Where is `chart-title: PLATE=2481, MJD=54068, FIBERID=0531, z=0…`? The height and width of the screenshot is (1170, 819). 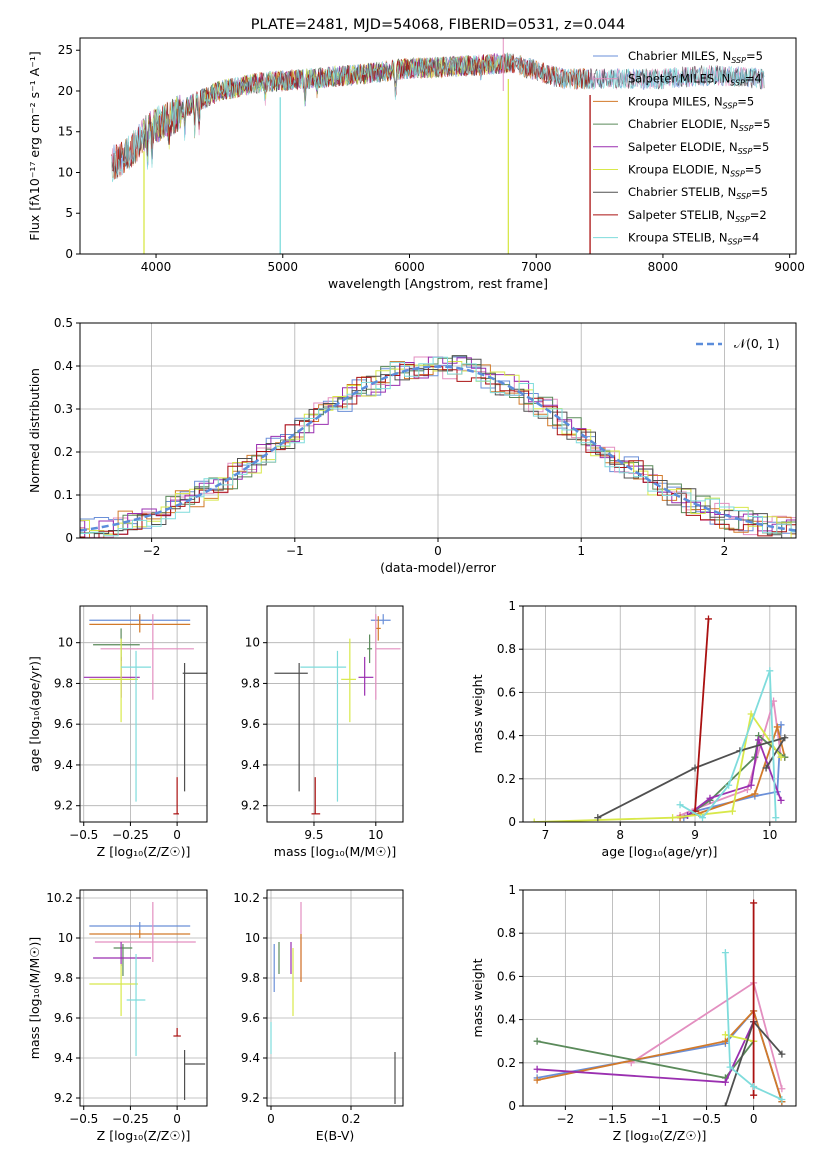 chart-title: PLATE=2481, MJD=54068, FIBERID=0531, z=0… is located at coordinates (438, 25).